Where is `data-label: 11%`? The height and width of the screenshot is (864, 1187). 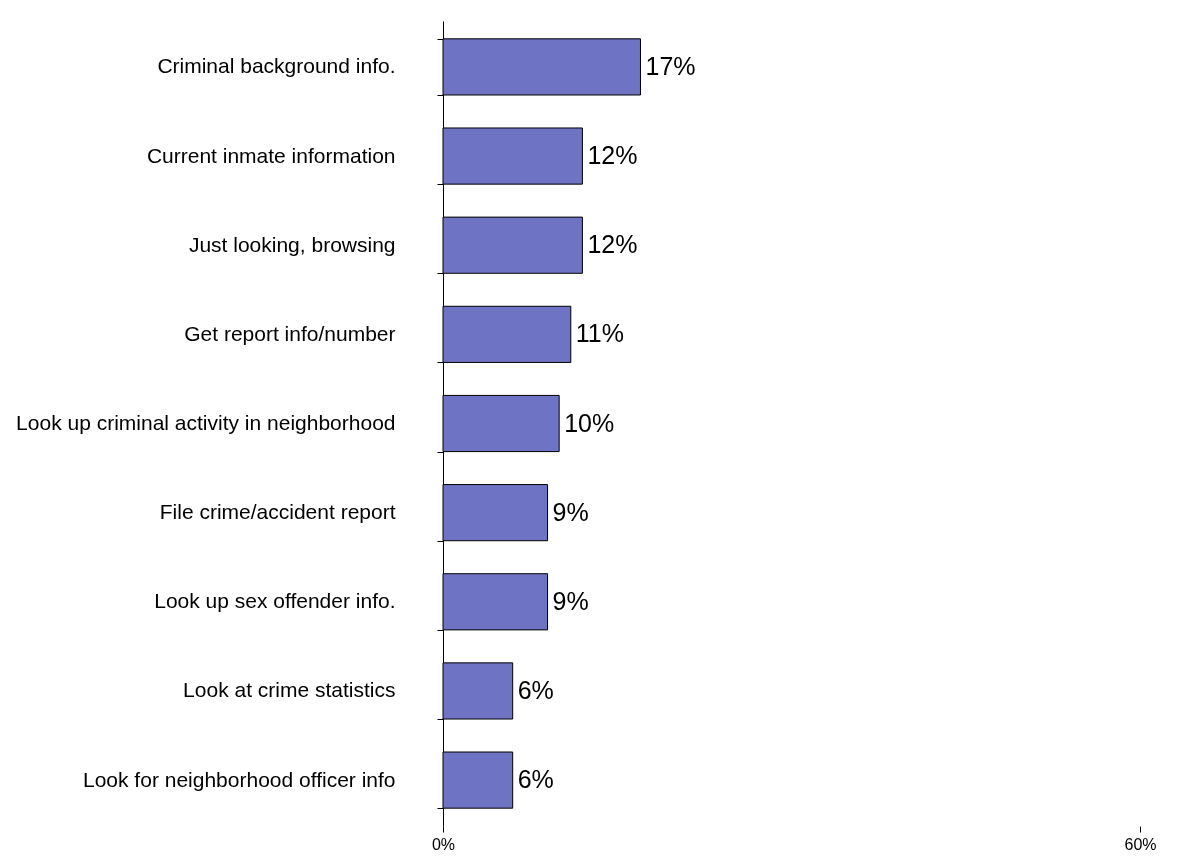
data-label: 11% is located at coordinates (599, 333).